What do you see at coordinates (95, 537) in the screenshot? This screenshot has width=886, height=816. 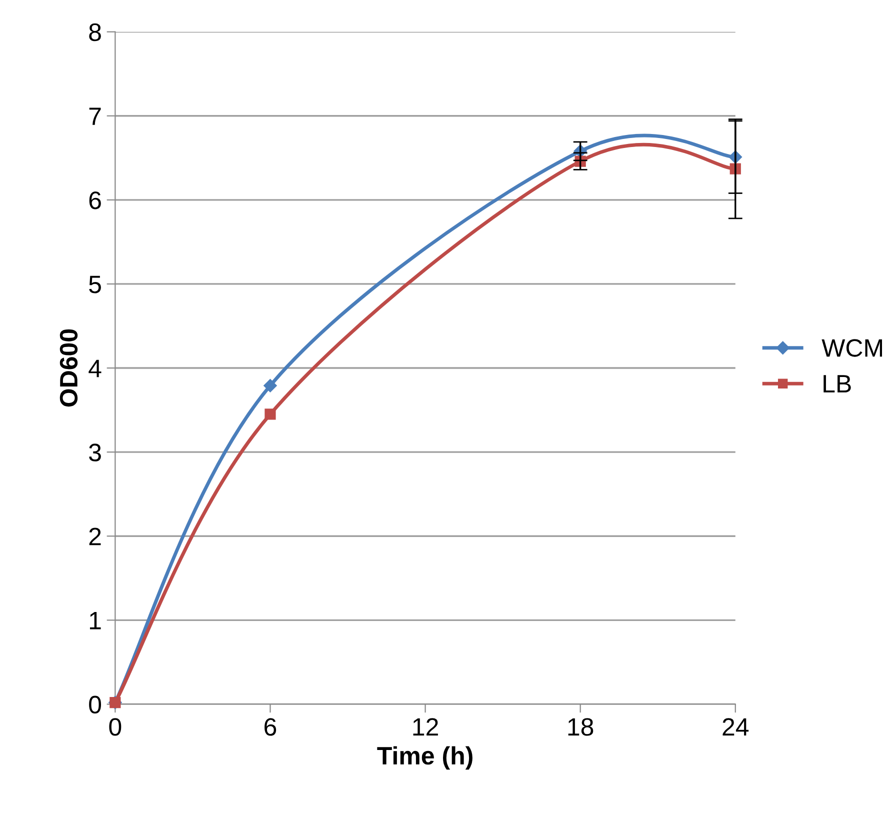 I see `y-tick-label: 2` at bounding box center [95, 537].